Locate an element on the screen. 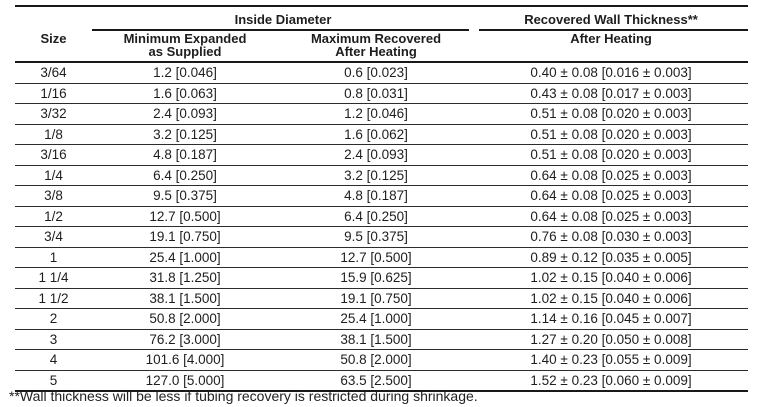  size-cell: 1 is located at coordinates (53, 258).